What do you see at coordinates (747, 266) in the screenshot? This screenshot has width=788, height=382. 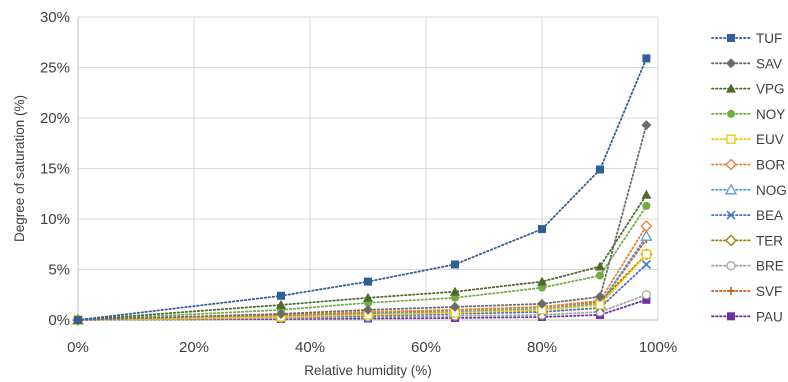 I see `legend-item-bre: BRE` at bounding box center [747, 266].